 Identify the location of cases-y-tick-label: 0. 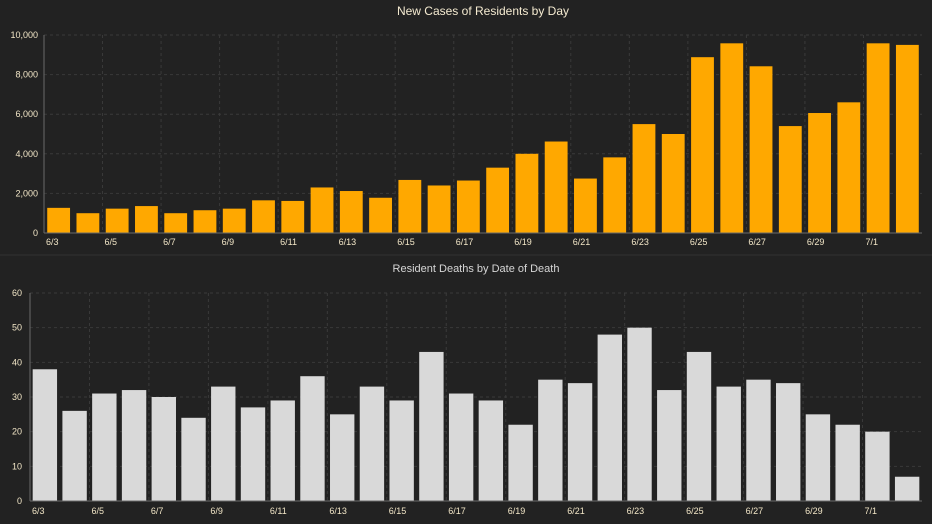
(35, 233).